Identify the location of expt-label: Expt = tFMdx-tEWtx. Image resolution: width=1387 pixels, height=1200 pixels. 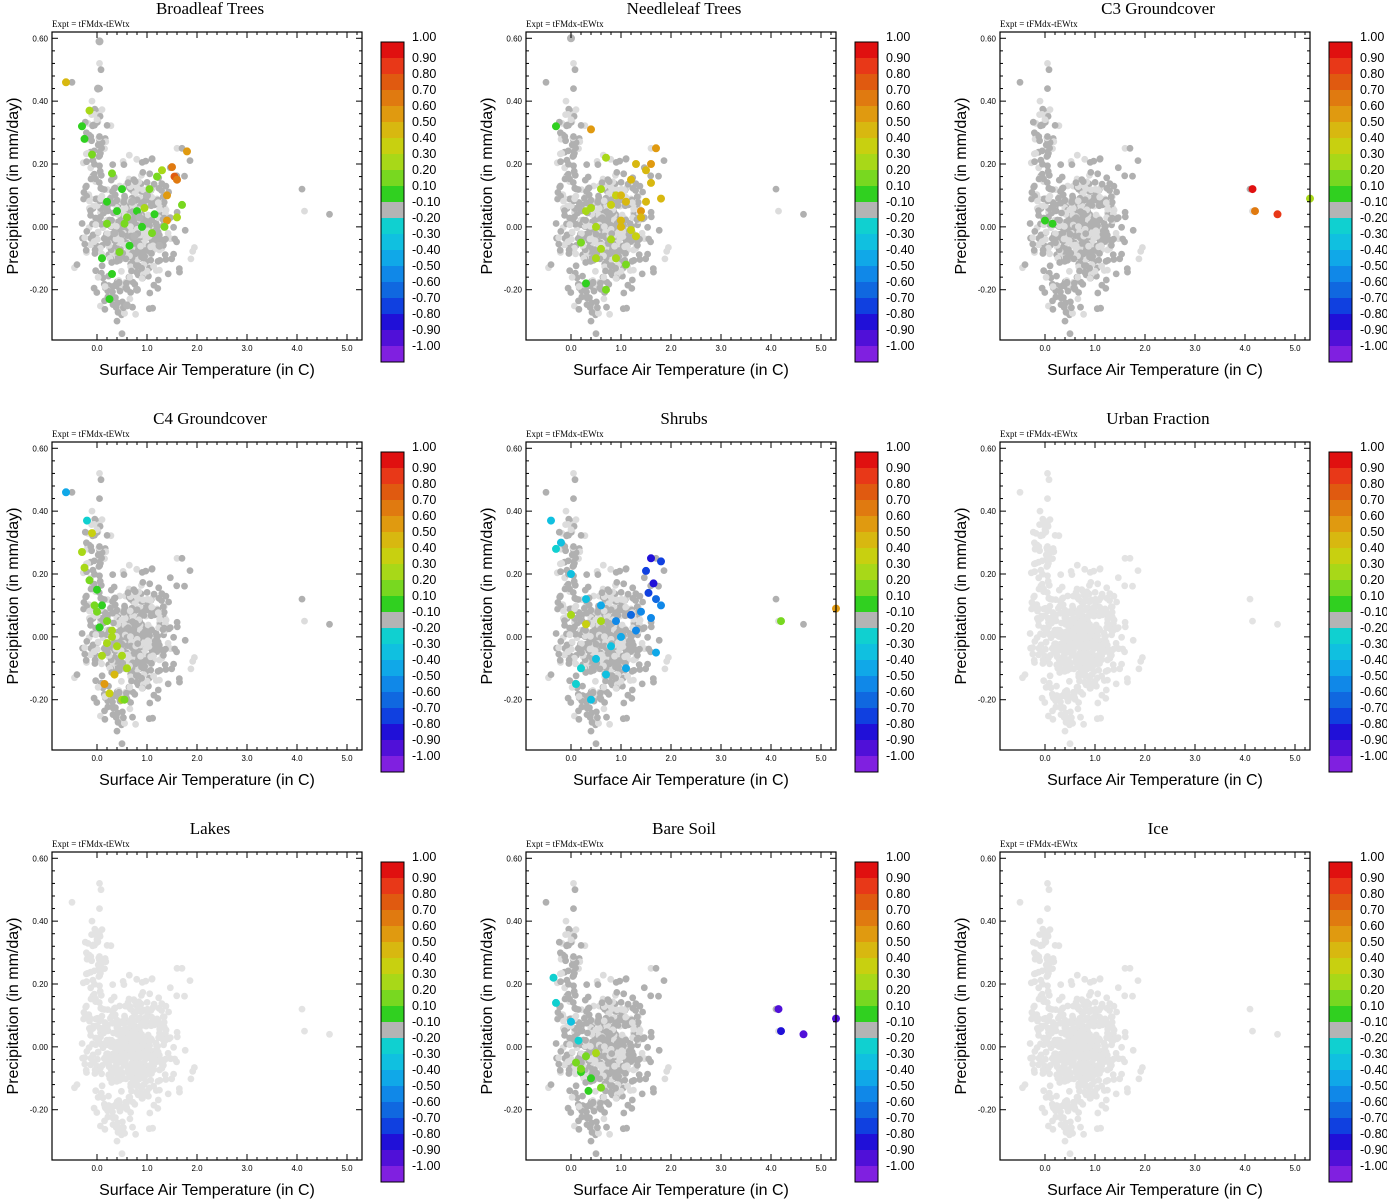
(565, 24).